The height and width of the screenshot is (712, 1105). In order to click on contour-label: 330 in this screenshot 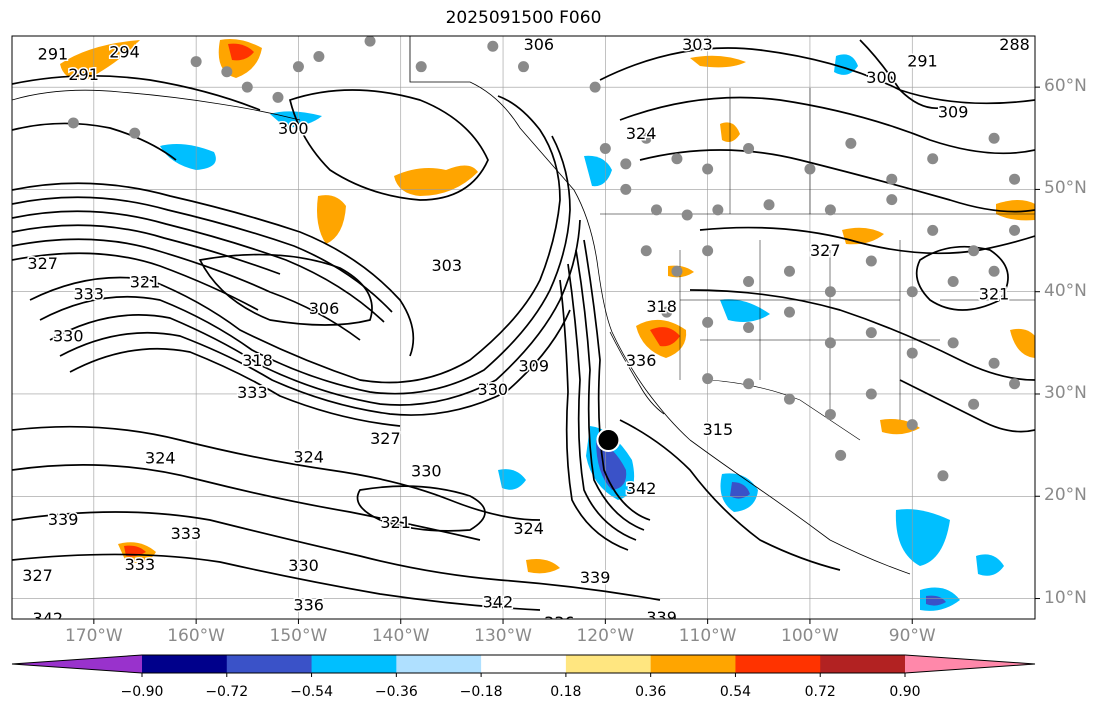, I will do `click(426, 471)`.